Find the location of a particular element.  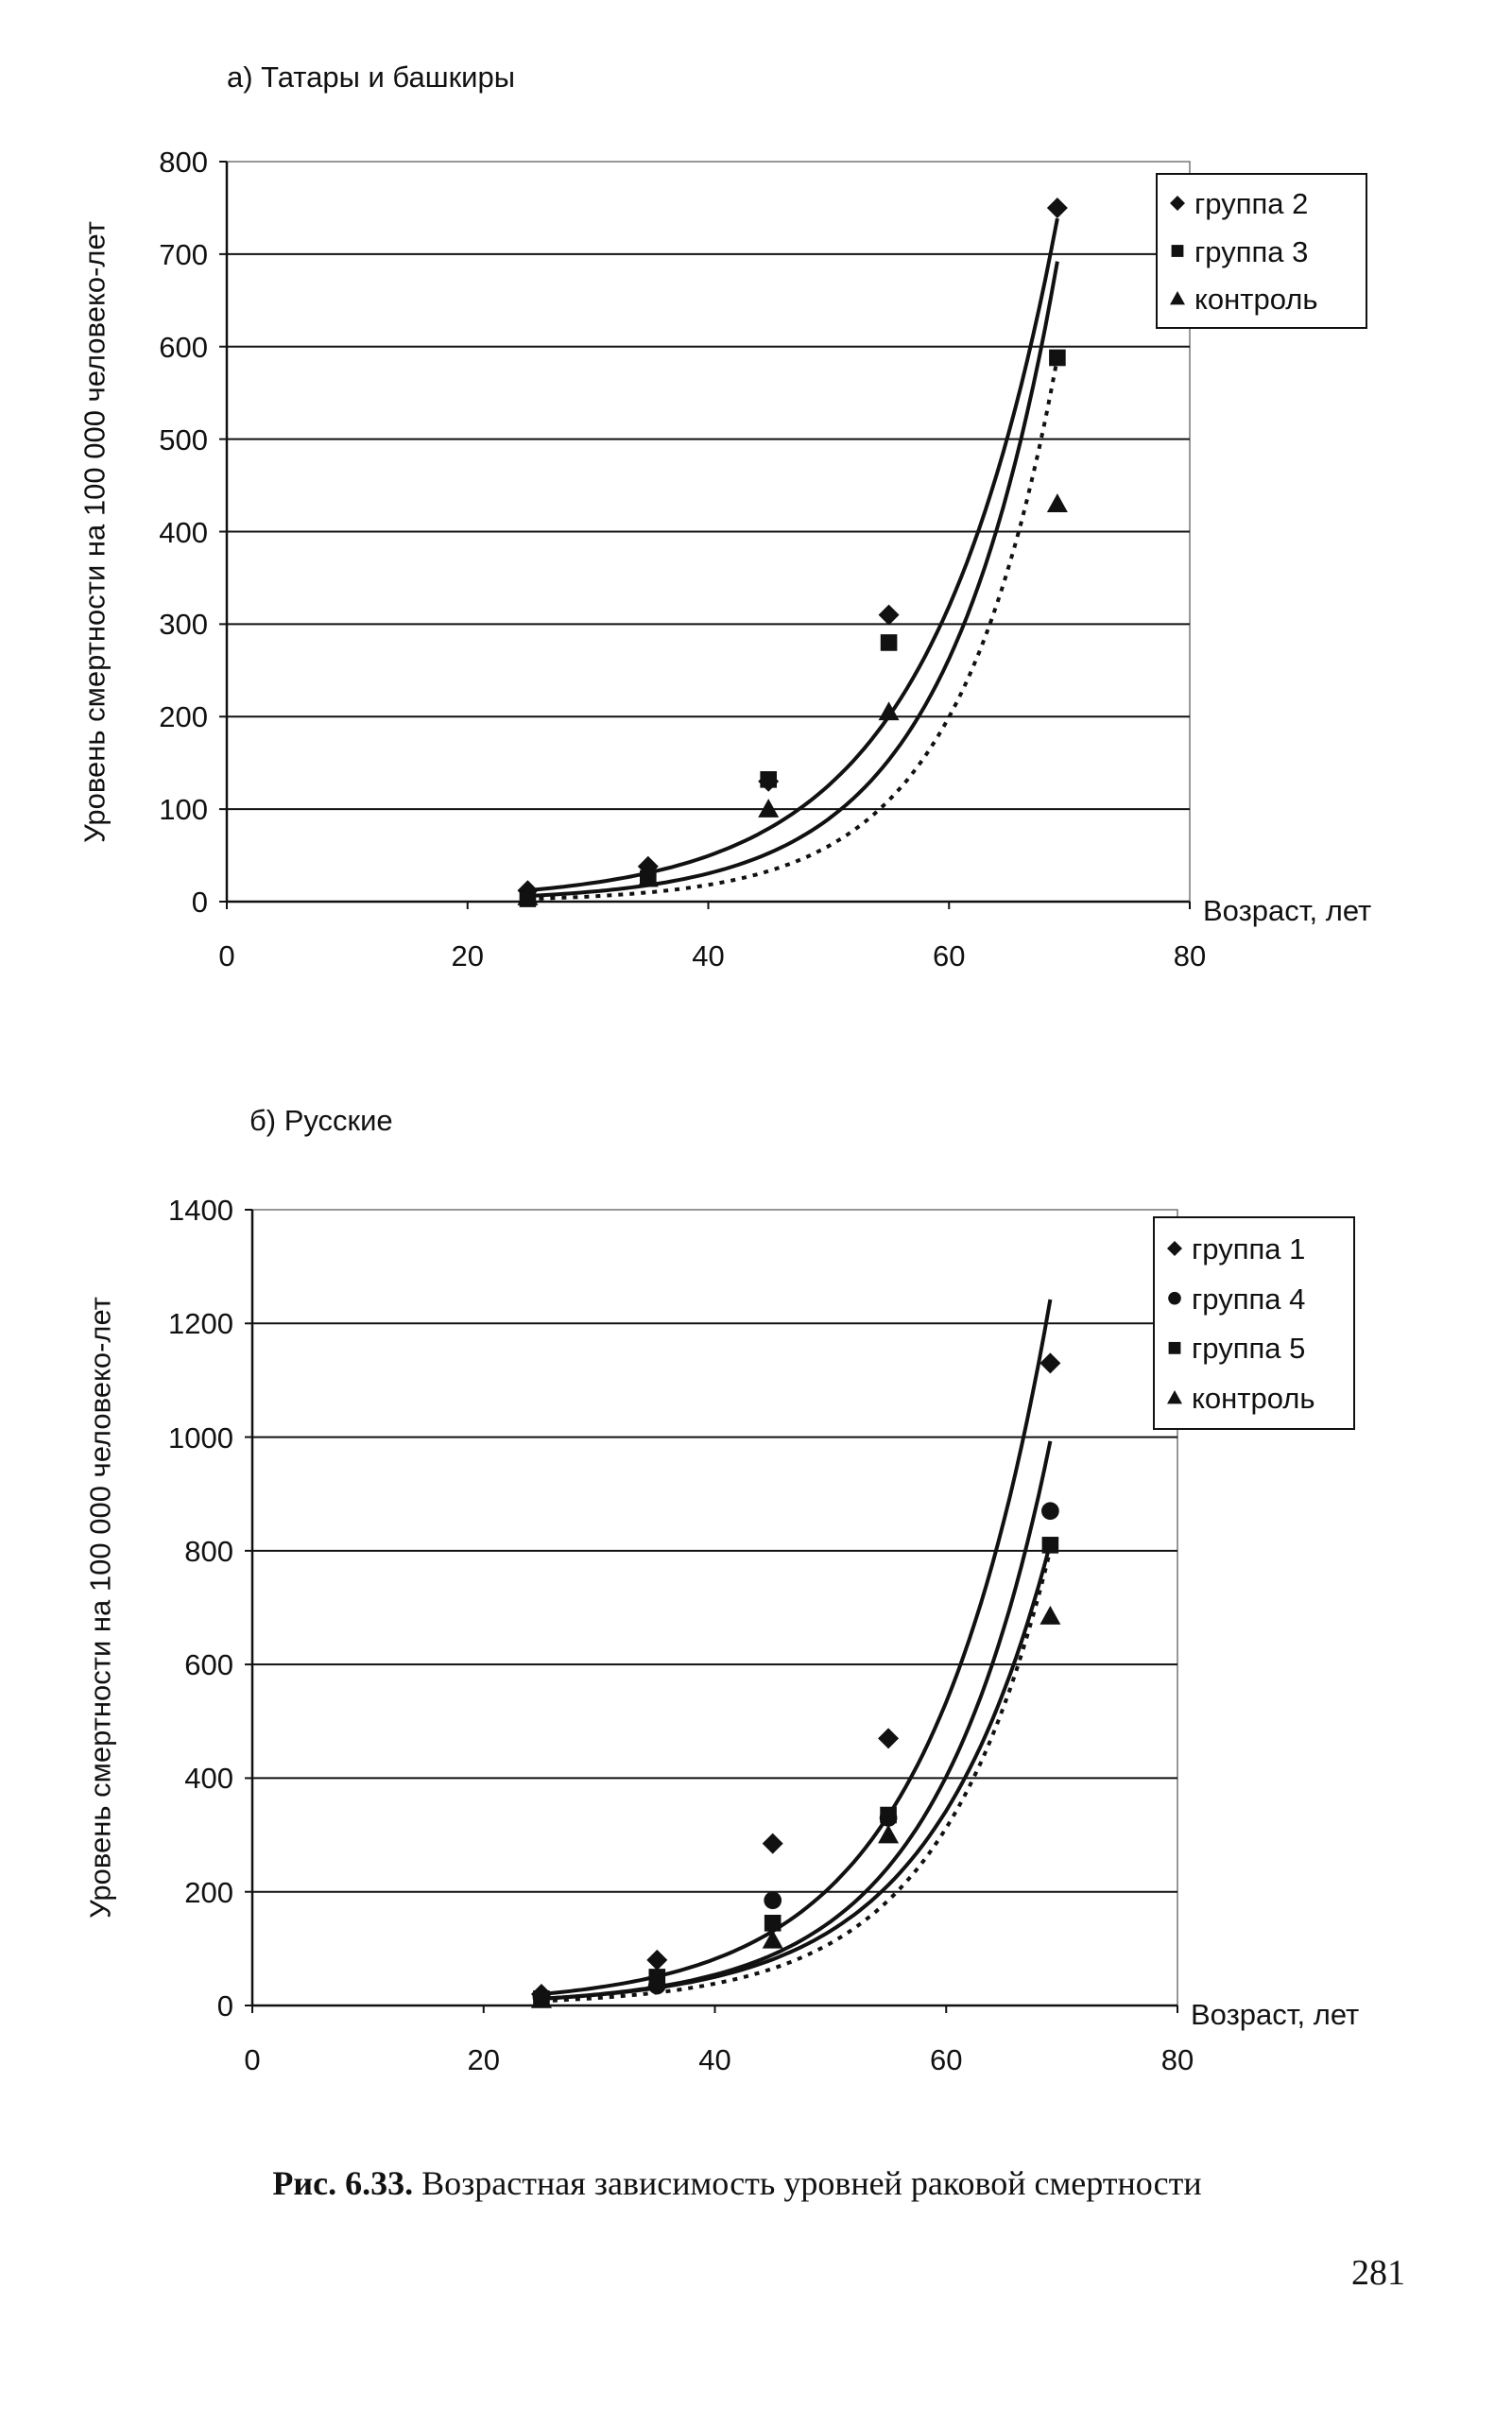

y-tick-label: 100 is located at coordinates (183, 810).